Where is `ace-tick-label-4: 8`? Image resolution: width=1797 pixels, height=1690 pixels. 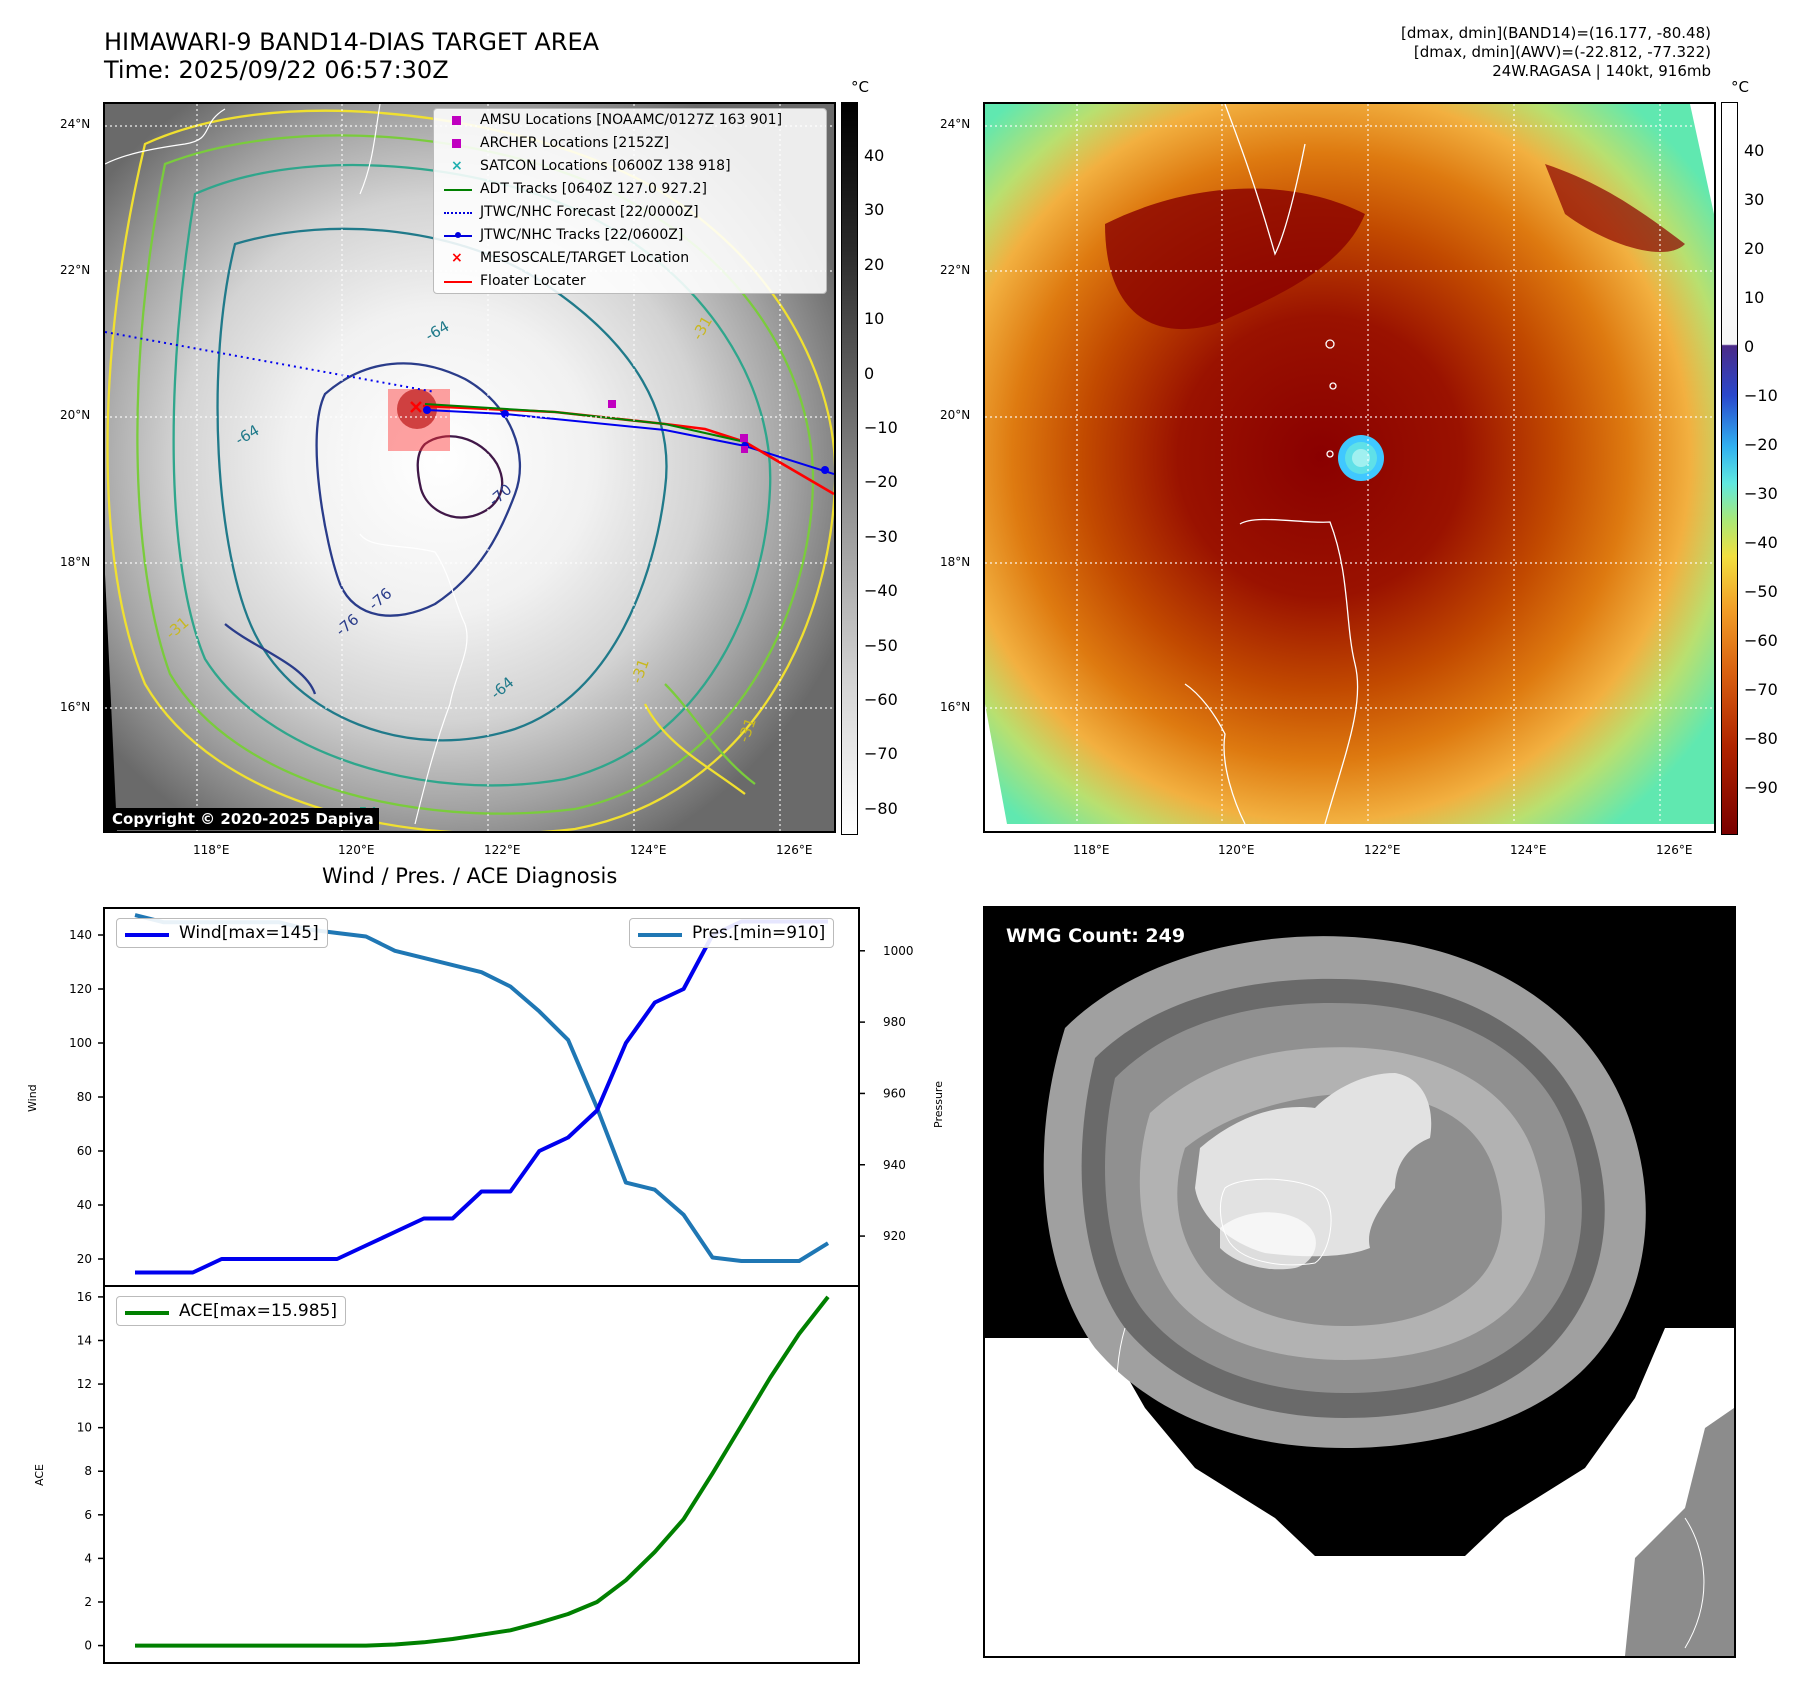 ace-tick-label-4: 8 is located at coordinates (88, 1471).